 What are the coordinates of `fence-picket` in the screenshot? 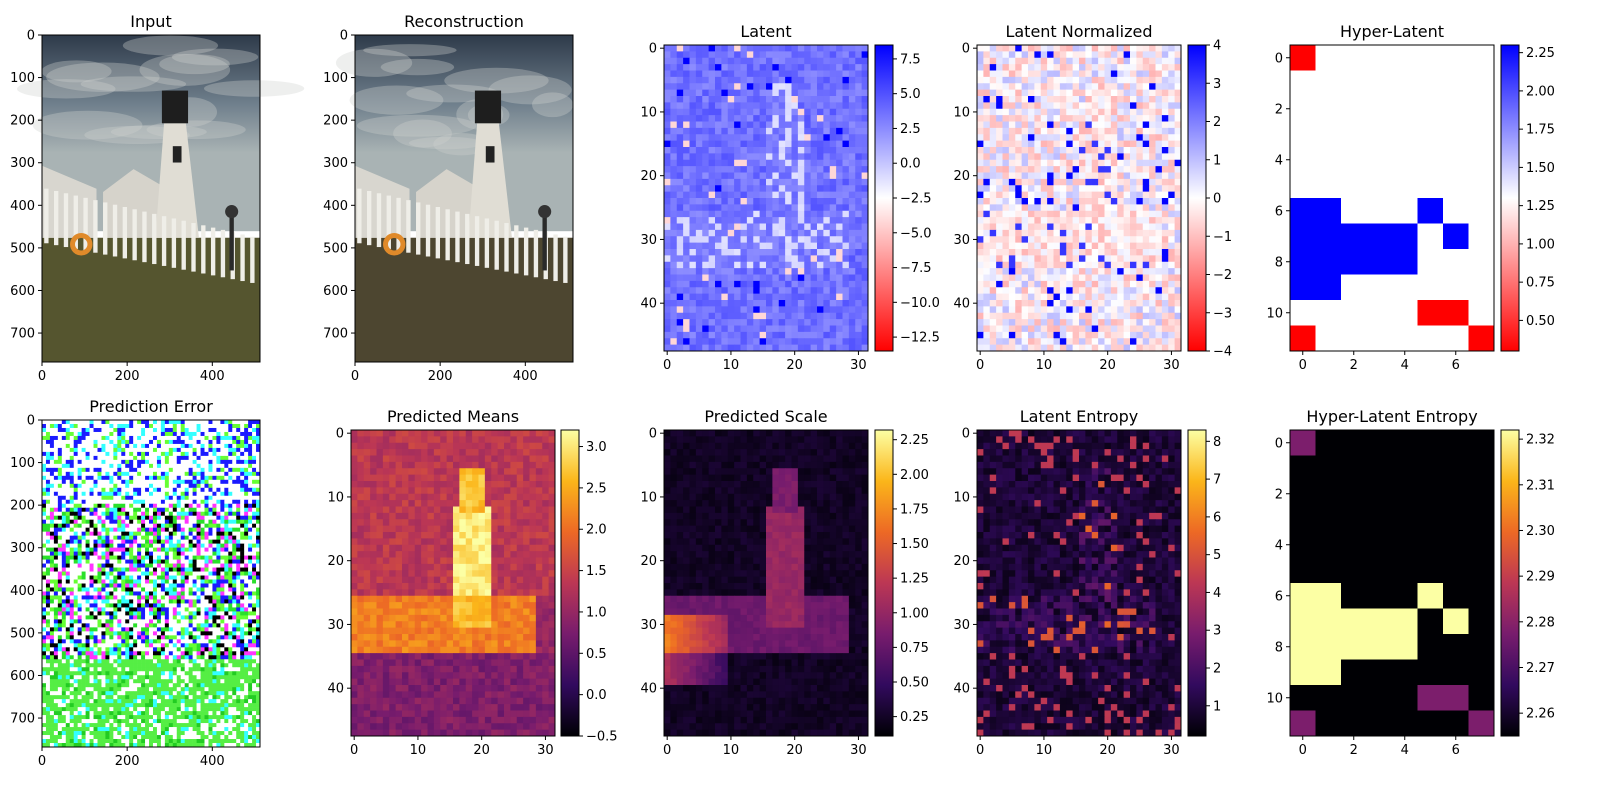 It's located at (223, 253).